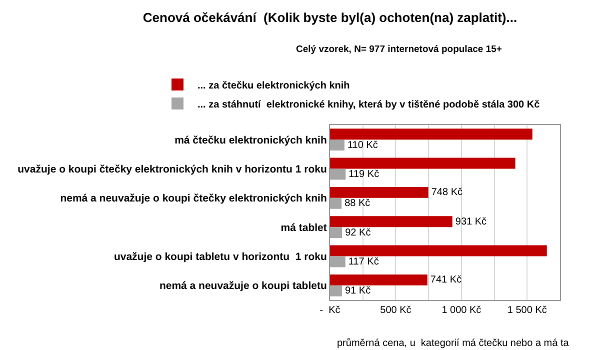  Describe the element at coordinates (399, 49) in the screenshot. I see `chart-subtitle: Celý vzorek, N= 977 internetová populace 15+` at that location.